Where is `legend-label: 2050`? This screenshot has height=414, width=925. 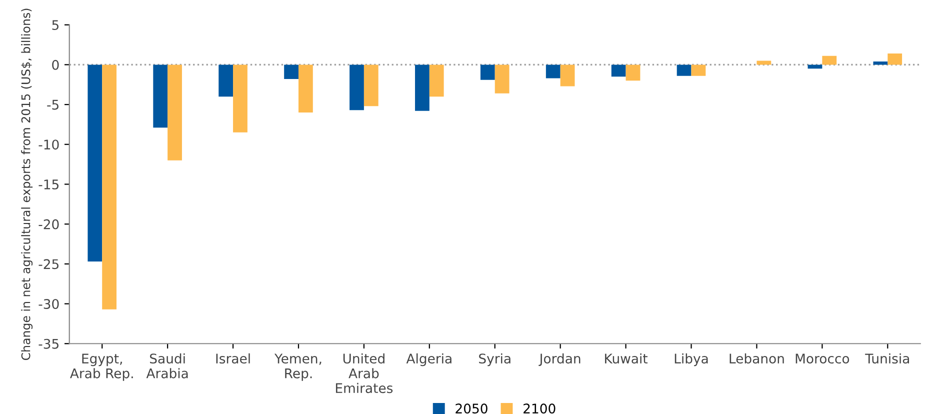
legend-label: 2050 is located at coordinates (472, 409).